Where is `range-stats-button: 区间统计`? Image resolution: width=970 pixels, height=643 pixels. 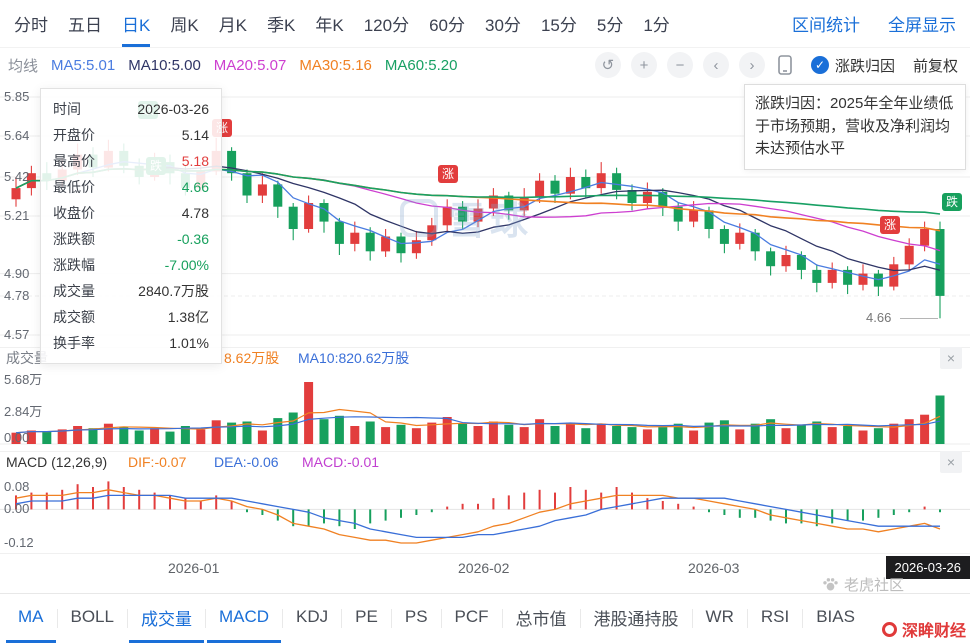 range-stats-button: 区间统计 is located at coordinates (826, 25).